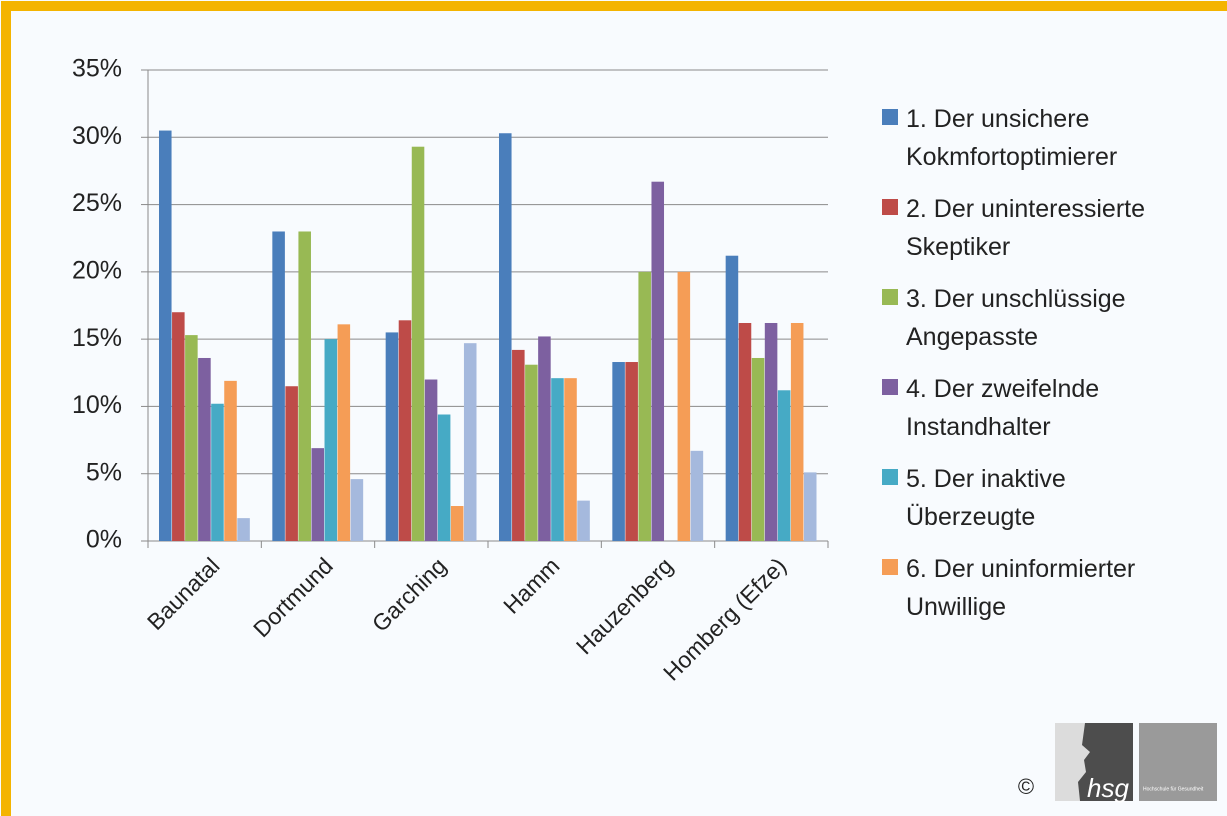  What do you see at coordinates (1003, 408) in the screenshot?
I see `legend-label: 4. Der zweifelnde Instandhalter` at bounding box center [1003, 408].